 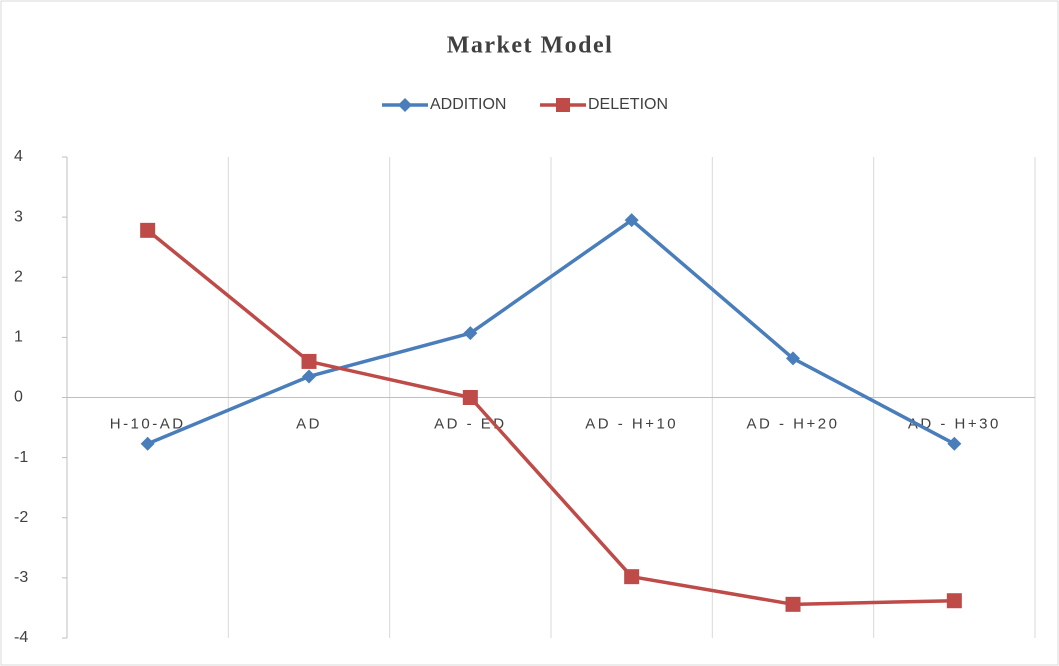 I want to click on y-tick-label: 4, so click(x=18, y=156).